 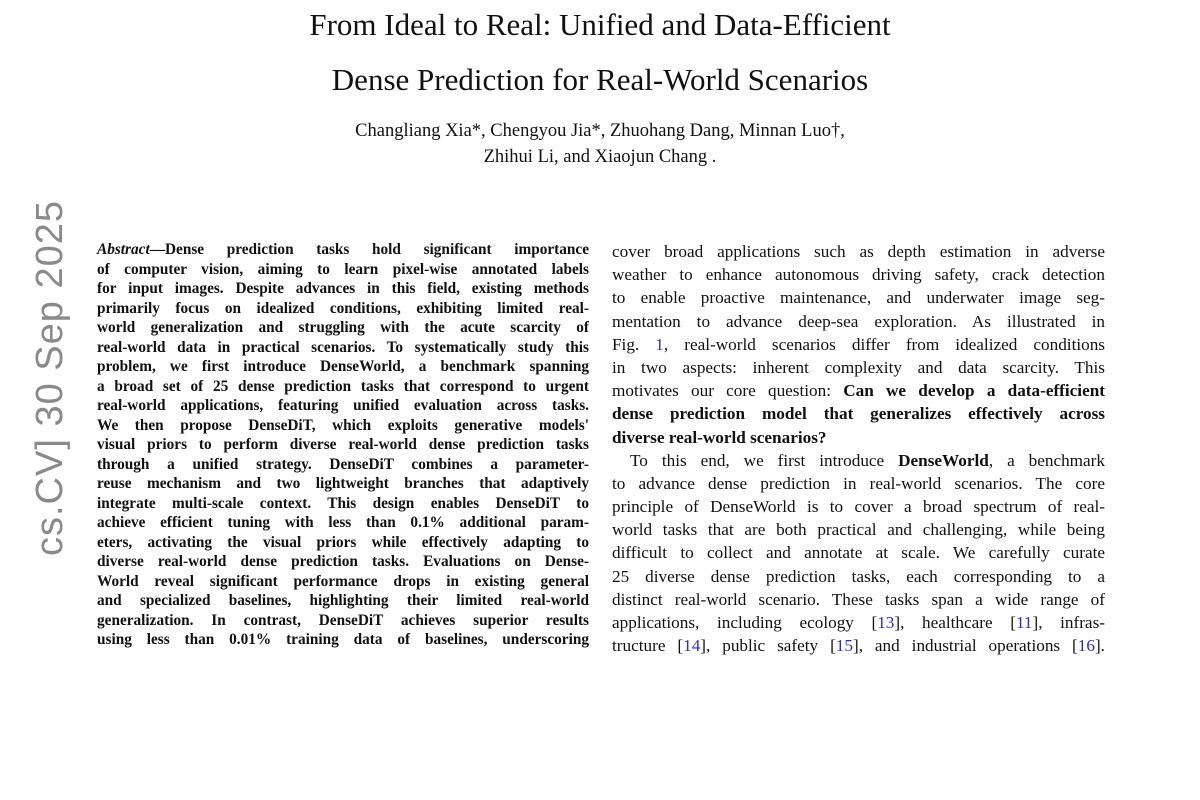 What do you see at coordinates (634, 344) in the screenshot?
I see `text-span: Fig.` at bounding box center [634, 344].